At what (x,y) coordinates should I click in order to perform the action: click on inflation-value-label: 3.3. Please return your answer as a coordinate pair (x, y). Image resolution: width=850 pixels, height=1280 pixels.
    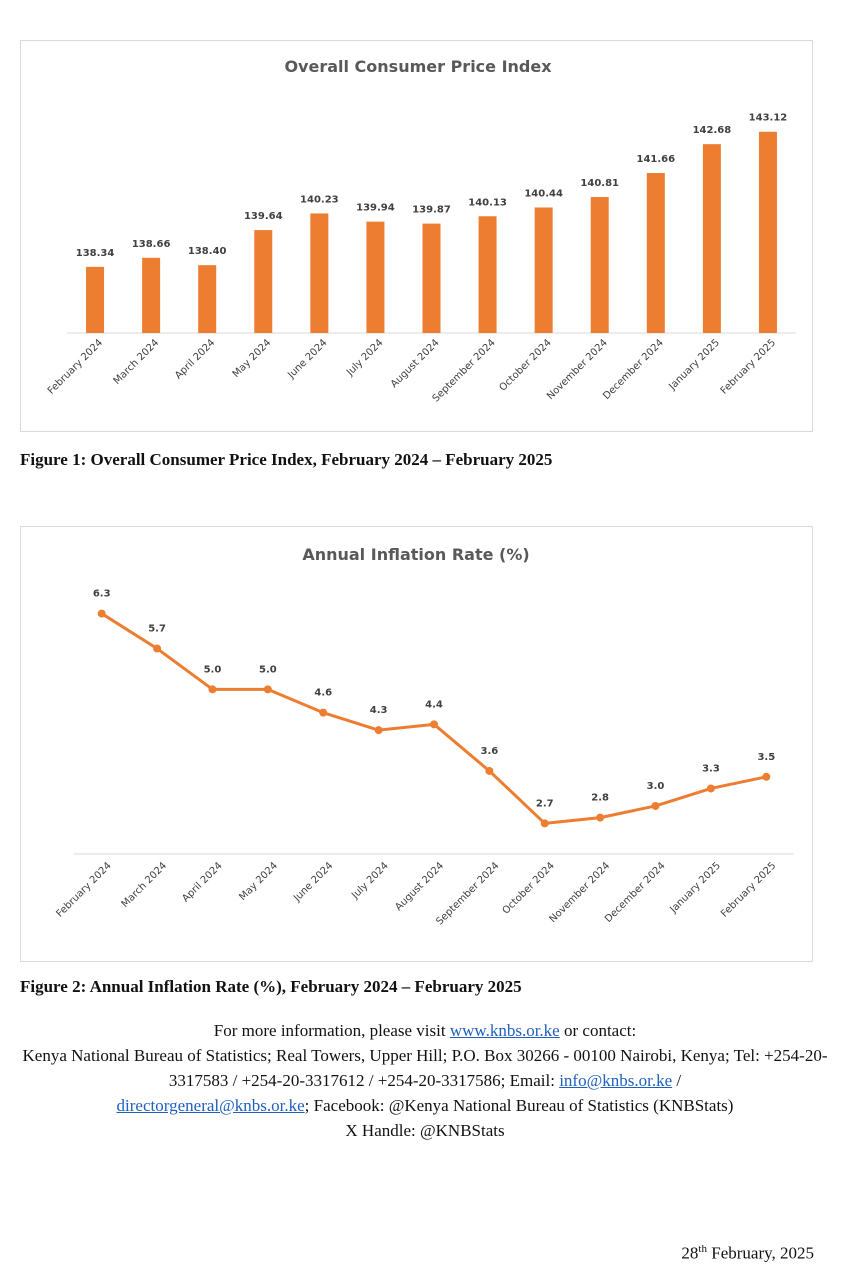
    Looking at the image, I should click on (711, 768).